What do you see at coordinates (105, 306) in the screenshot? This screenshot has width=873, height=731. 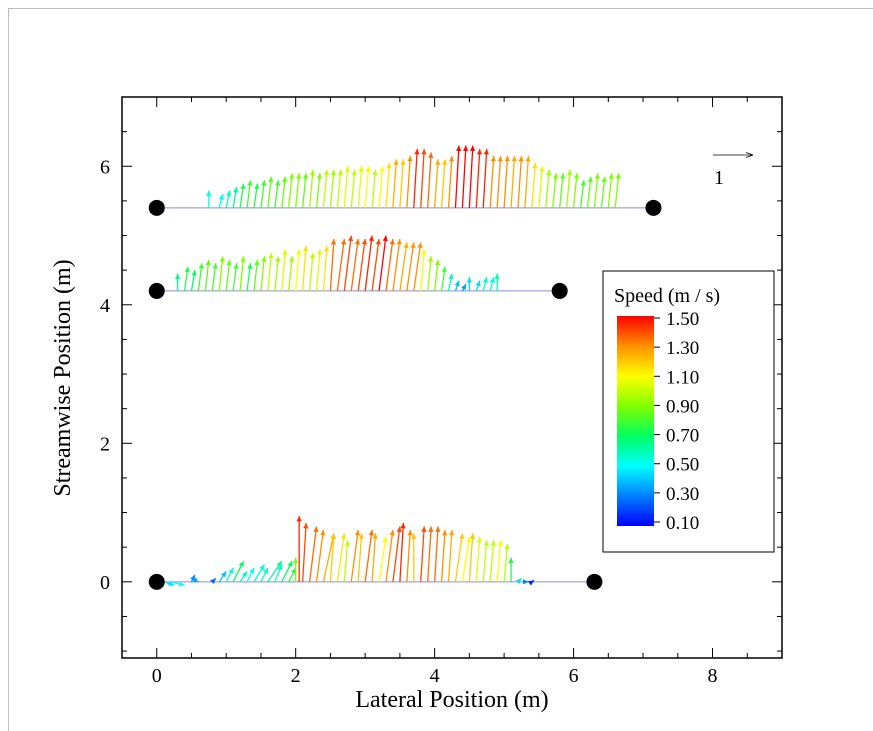 I see `y-tick-label: 4` at bounding box center [105, 306].